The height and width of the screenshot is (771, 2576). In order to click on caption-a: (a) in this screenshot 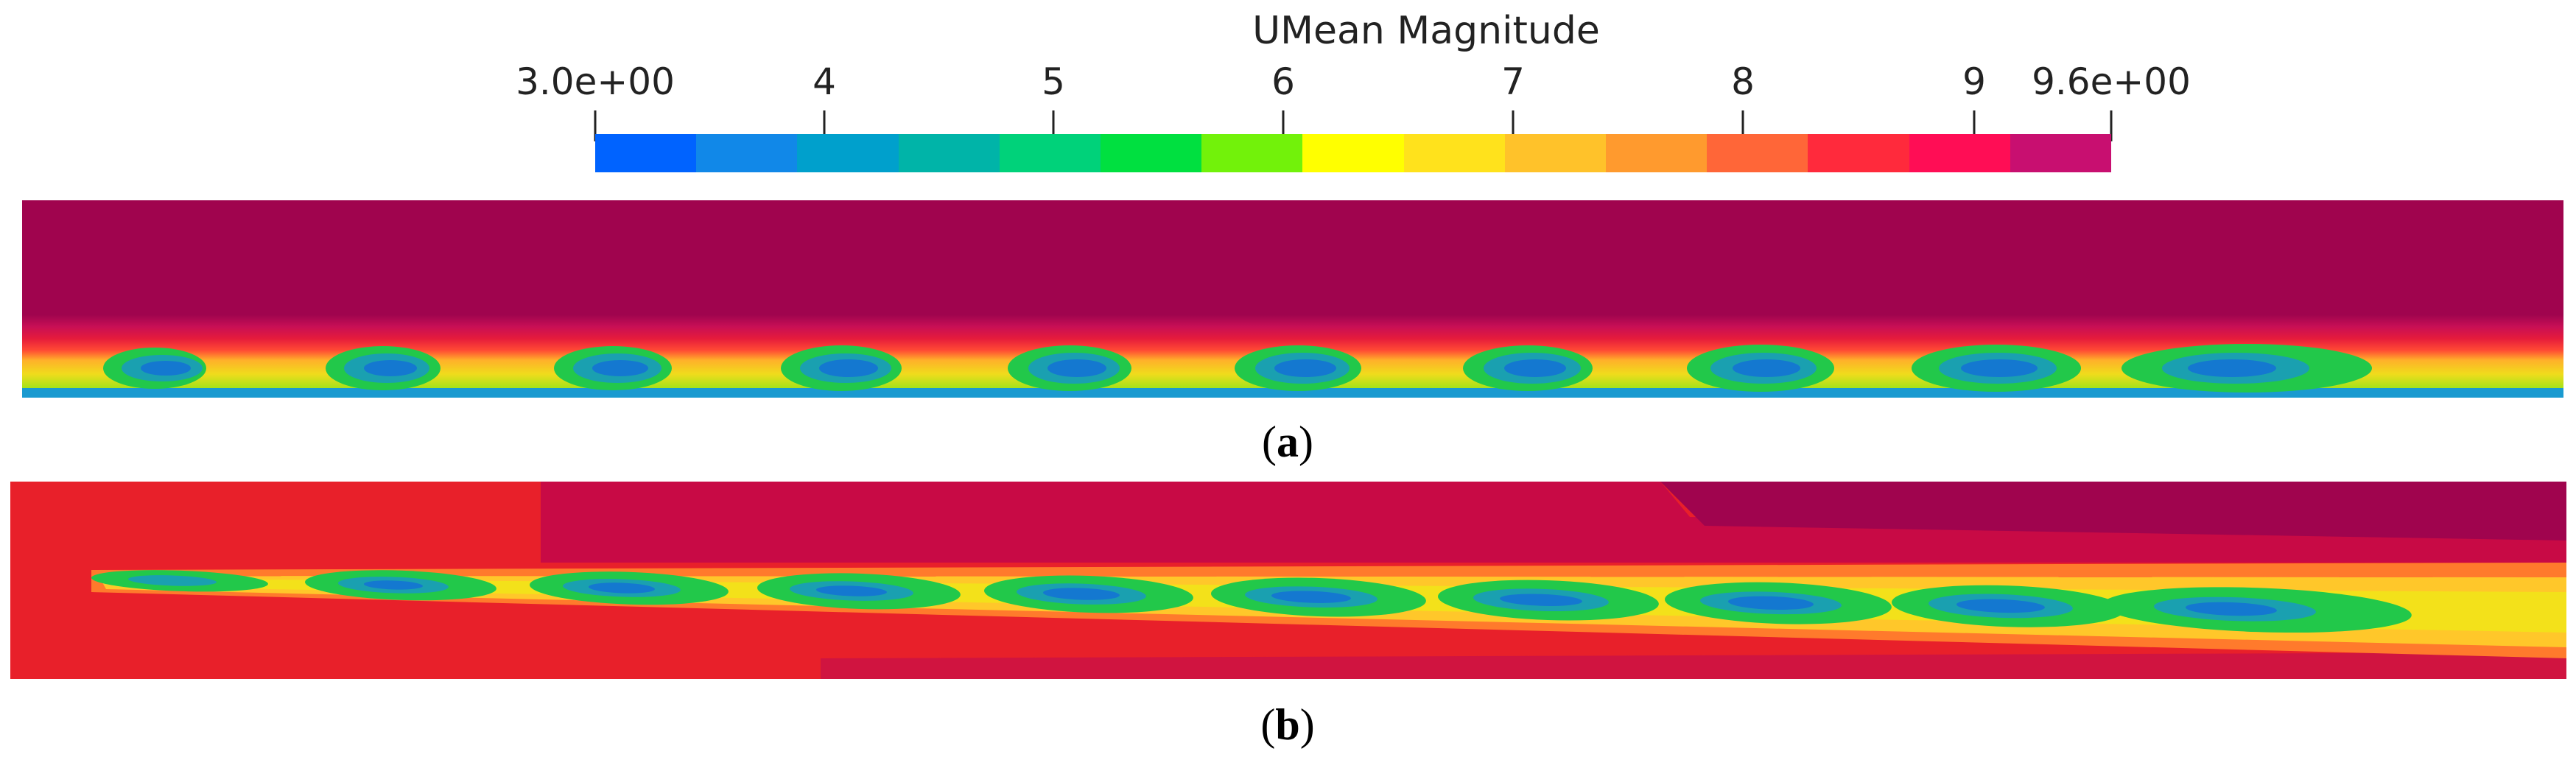, I will do `click(1287, 442)`.